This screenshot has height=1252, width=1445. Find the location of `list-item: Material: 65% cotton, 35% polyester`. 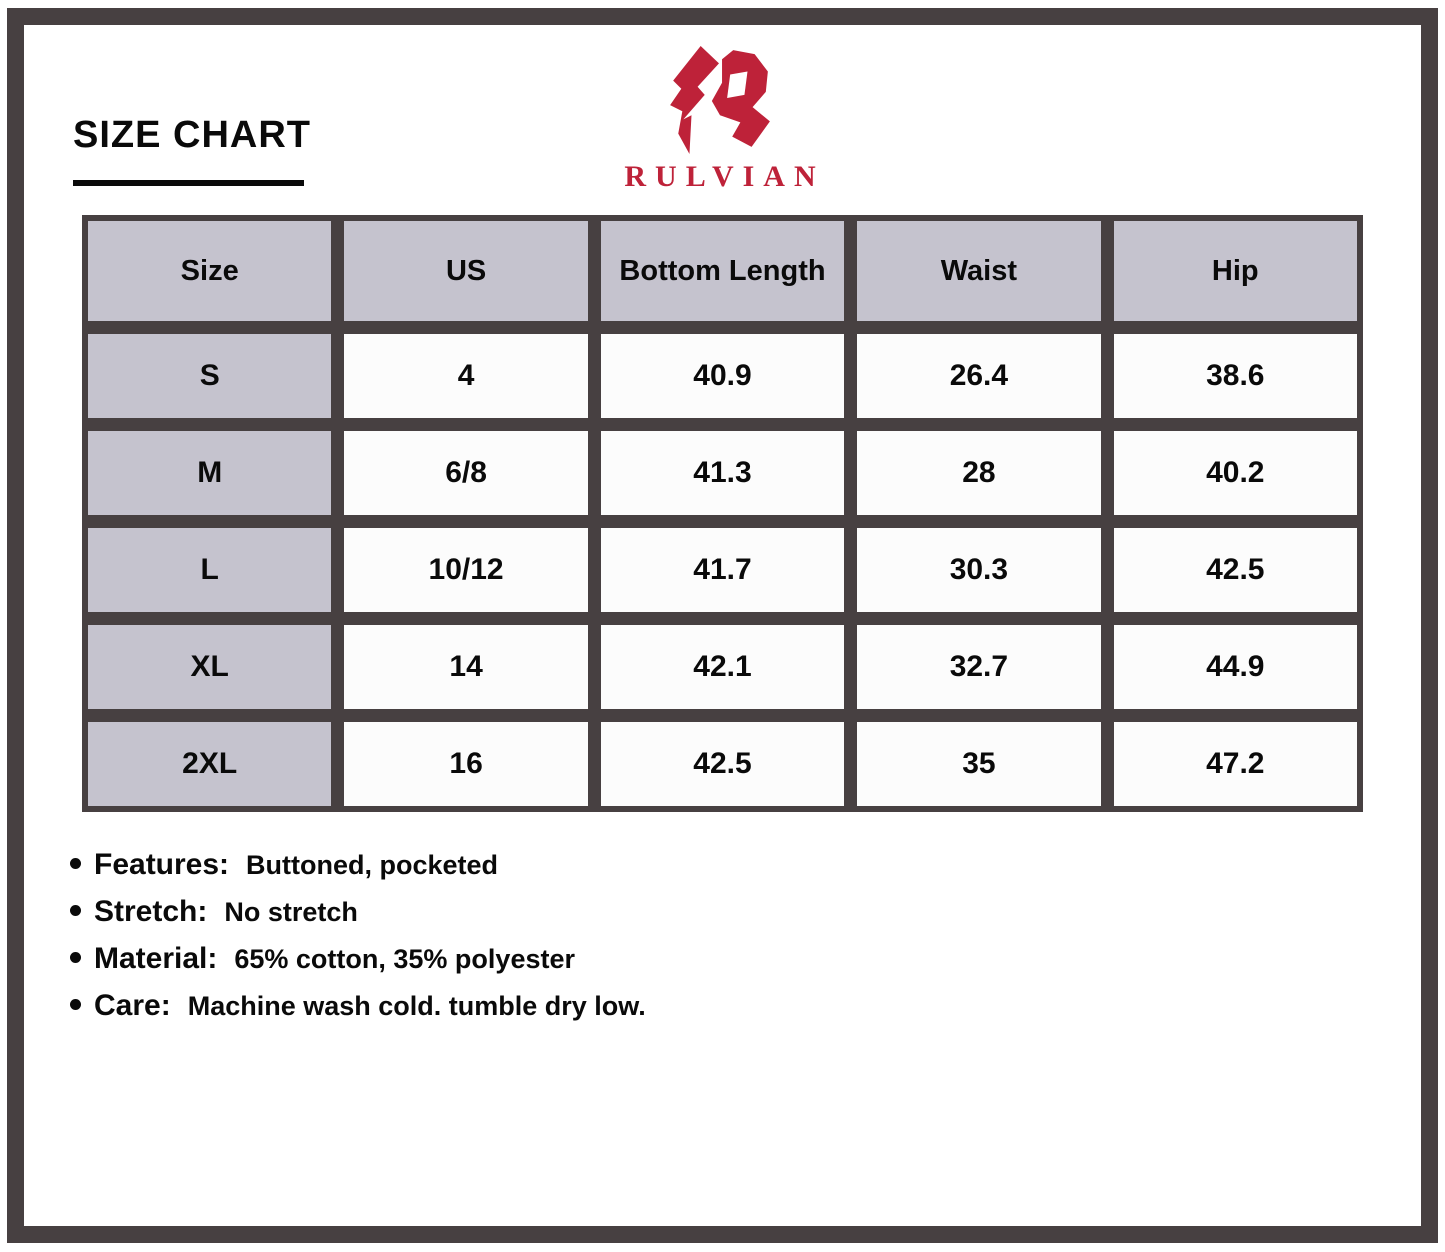

list-item: Material: 65% cotton, 35% polyester is located at coordinates (358, 959).